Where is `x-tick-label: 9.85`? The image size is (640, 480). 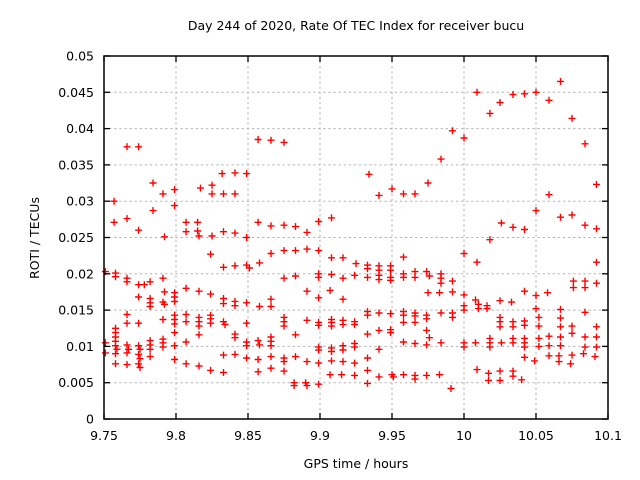
x-tick-label: 9.85 is located at coordinates (248, 435).